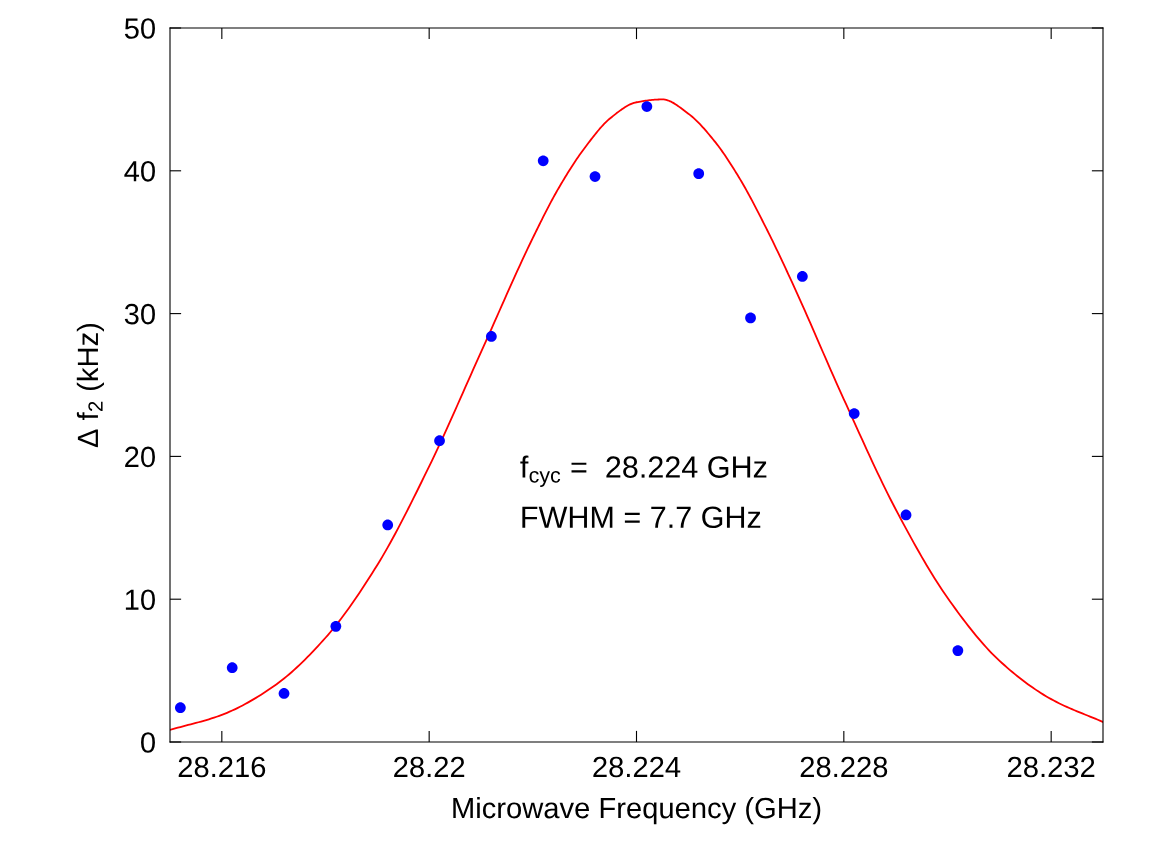  I want to click on annotation: f$_{cyc}$ = 28.224 GHz, so click(643, 471).